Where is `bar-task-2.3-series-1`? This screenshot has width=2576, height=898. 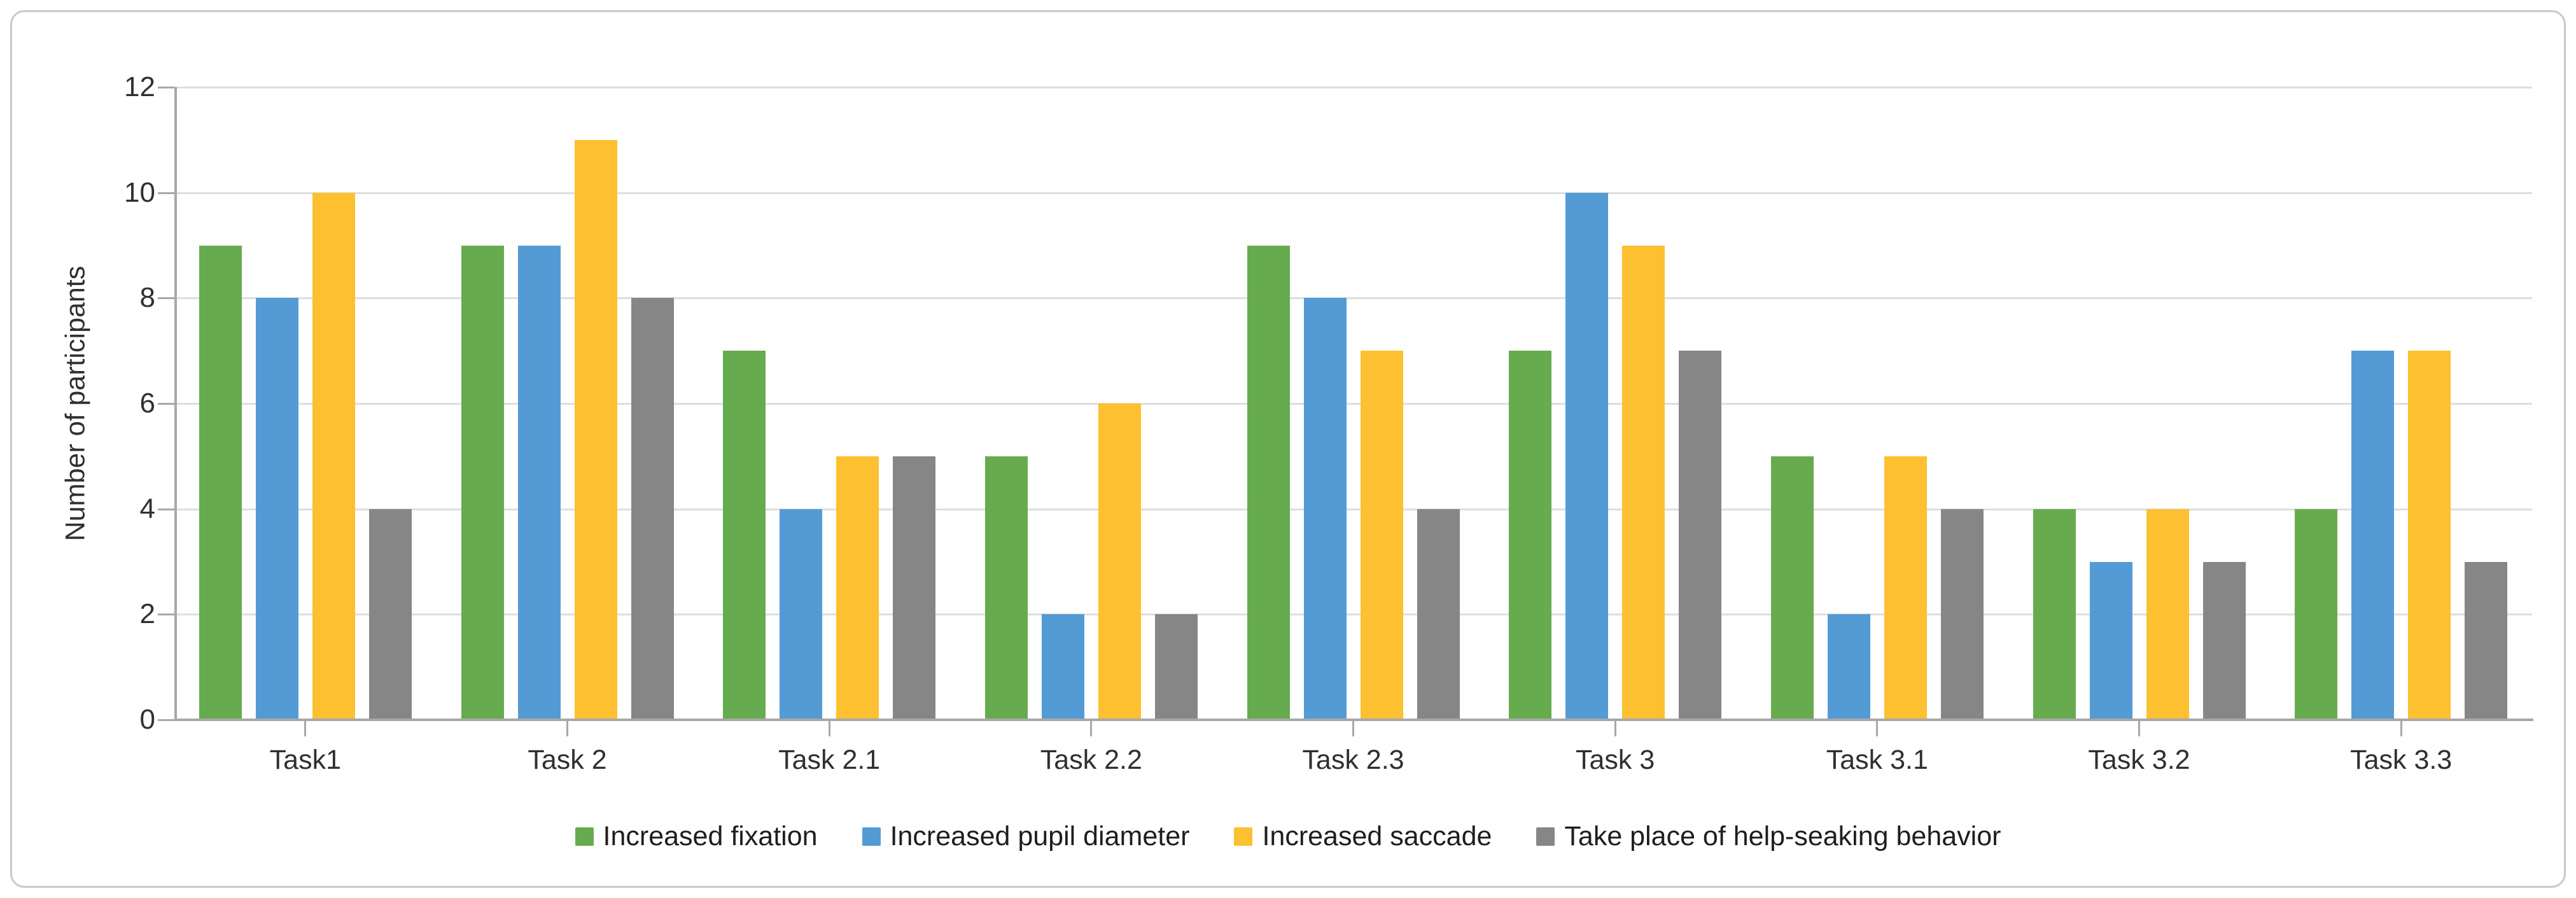 bar-task-2.3-series-1 is located at coordinates (1268, 482).